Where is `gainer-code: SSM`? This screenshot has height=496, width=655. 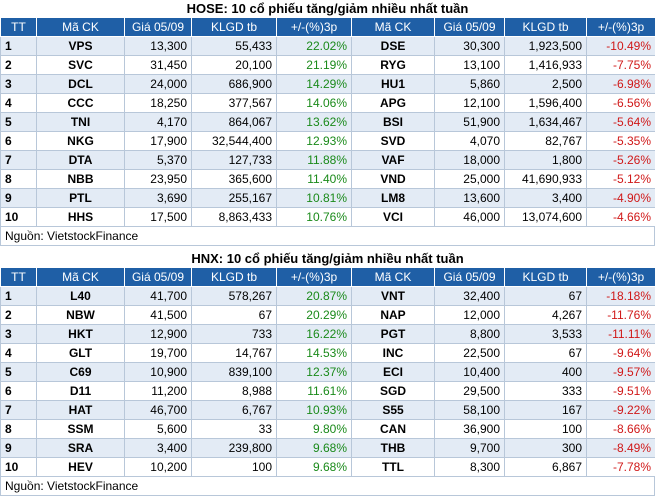 gainer-code: SSM is located at coordinates (81, 429).